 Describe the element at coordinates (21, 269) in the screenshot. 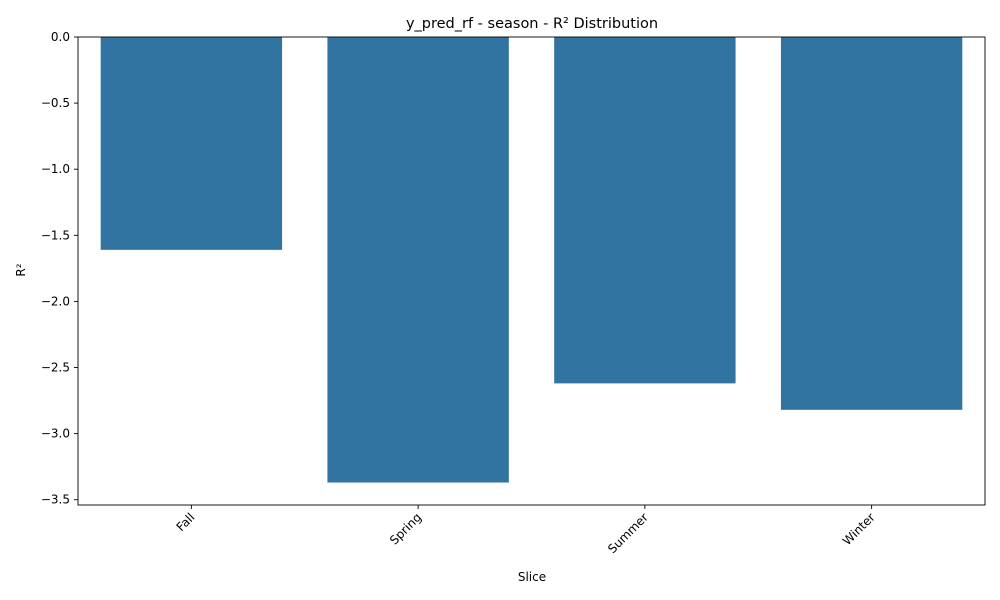

I see `y-axis-label: R²` at that location.